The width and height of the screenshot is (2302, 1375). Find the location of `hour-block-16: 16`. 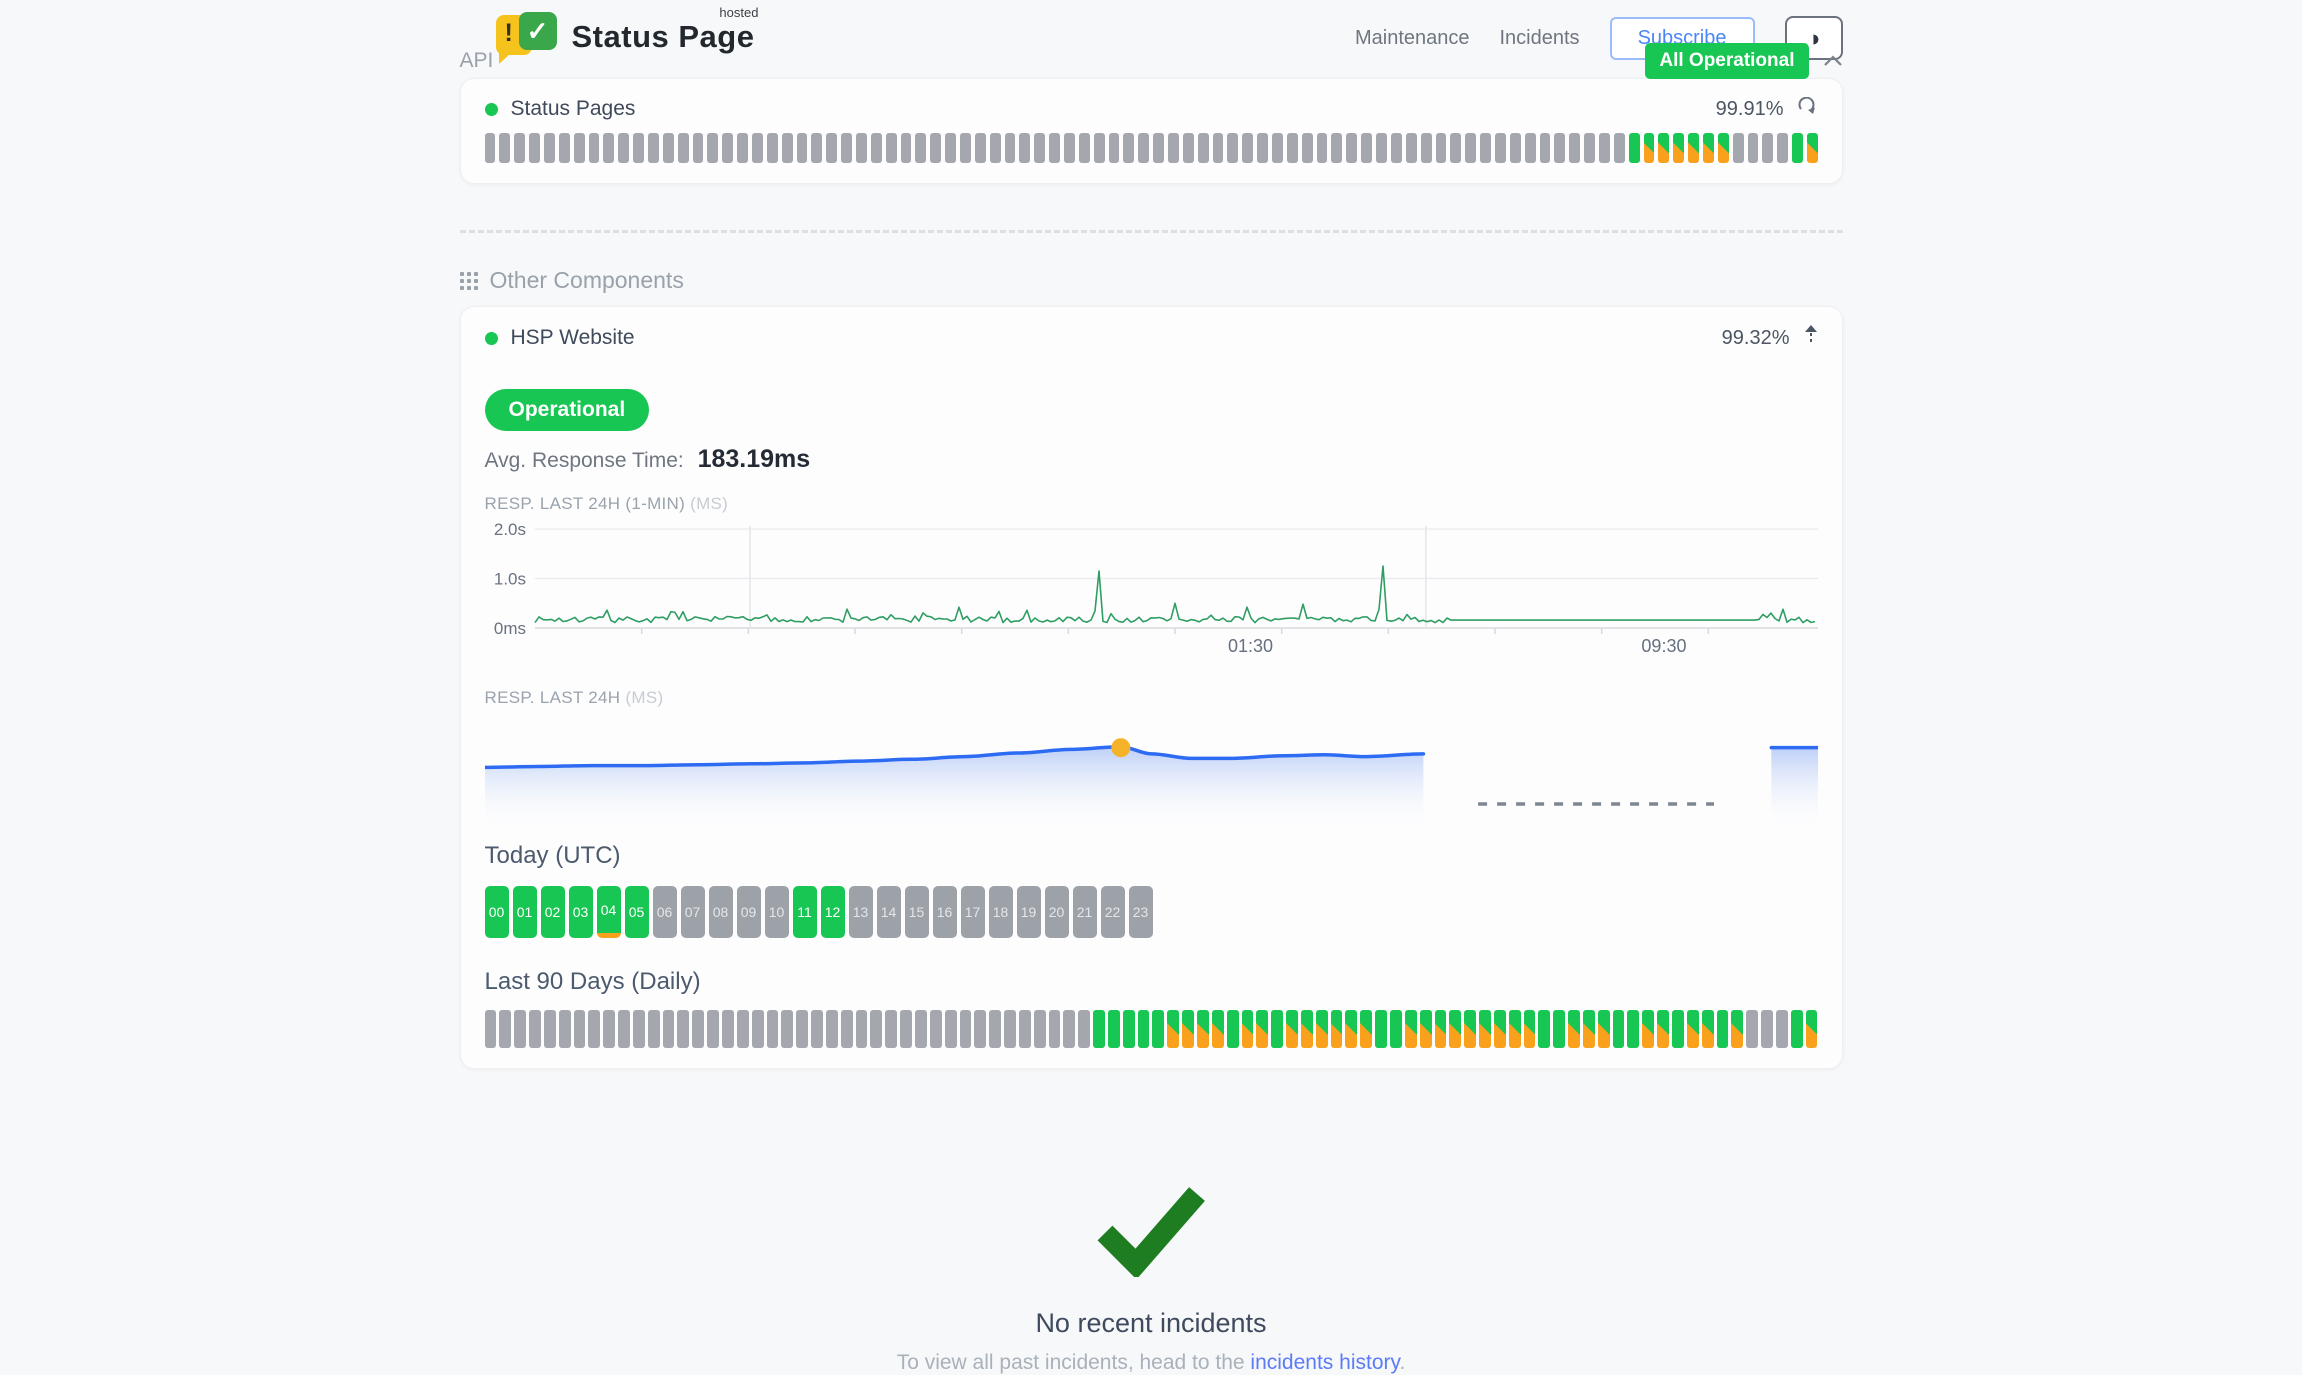

hour-block-16: 16 is located at coordinates (944, 912).